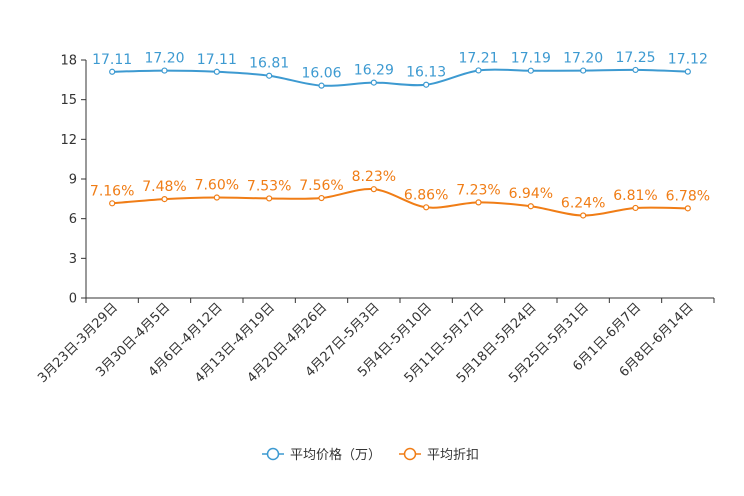  Describe the element at coordinates (217, 186) in the screenshot. I see `data-label: 7.60%` at that location.